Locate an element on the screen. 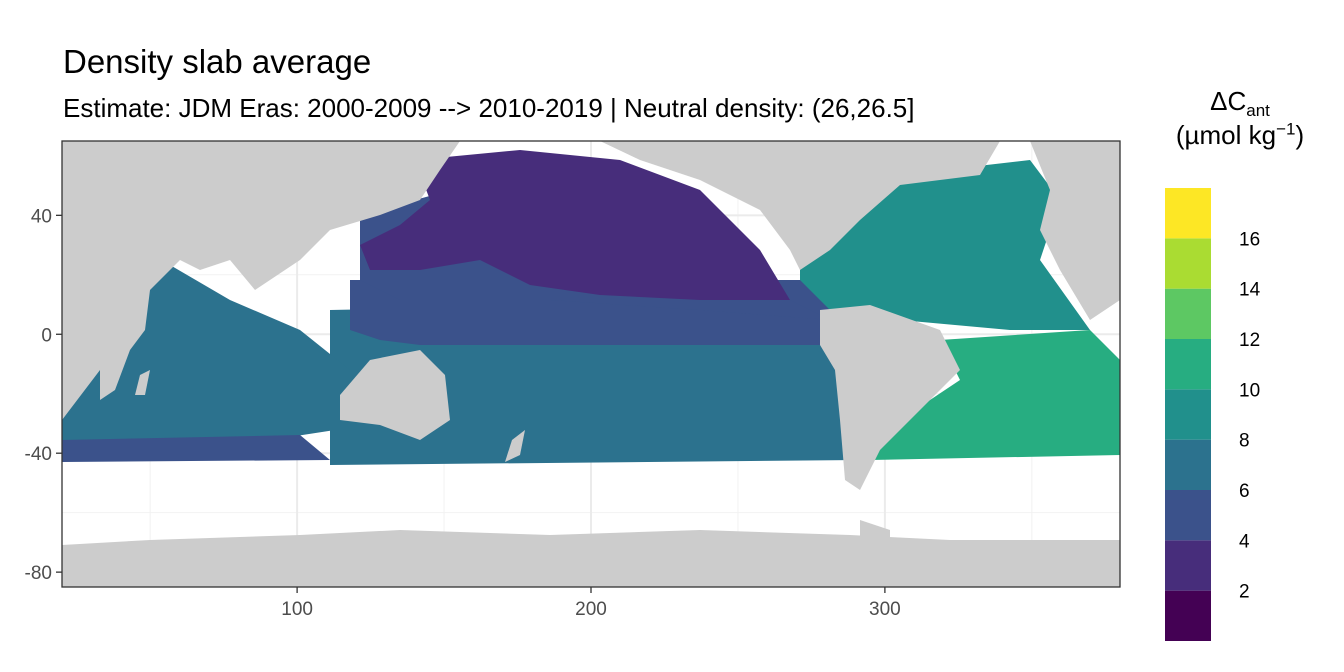 Image resolution: width=1344 pixels, height=672 pixels. legend-label: 10 is located at coordinates (1249, 390).